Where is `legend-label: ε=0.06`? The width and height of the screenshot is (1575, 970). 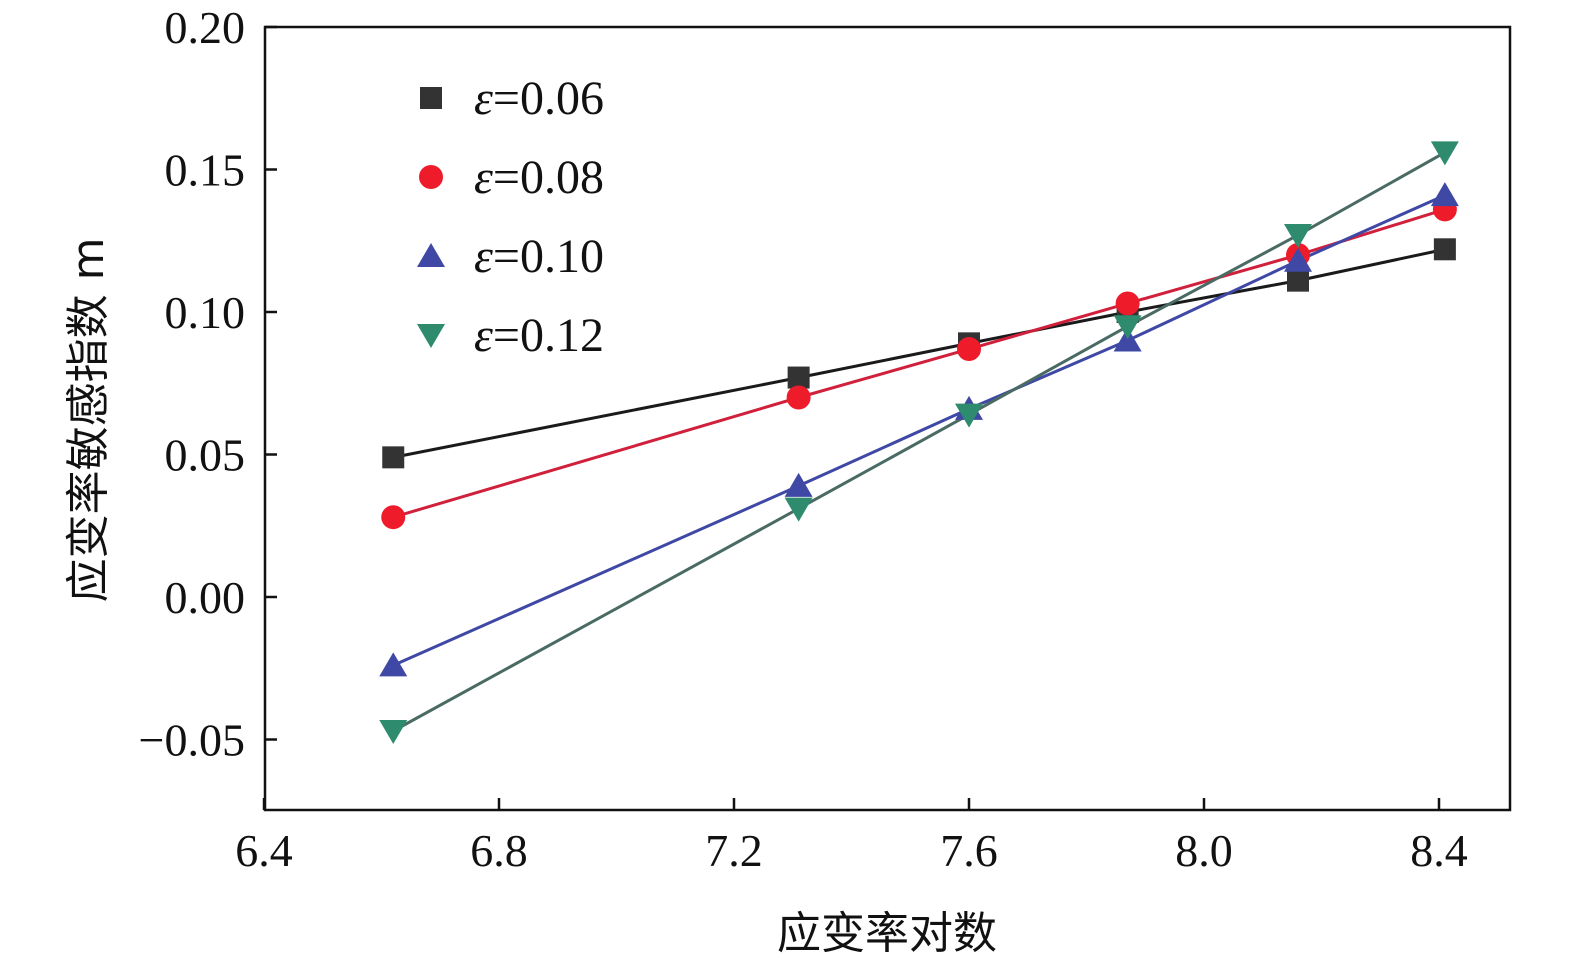 legend-label: ε=0.06 is located at coordinates (539, 98).